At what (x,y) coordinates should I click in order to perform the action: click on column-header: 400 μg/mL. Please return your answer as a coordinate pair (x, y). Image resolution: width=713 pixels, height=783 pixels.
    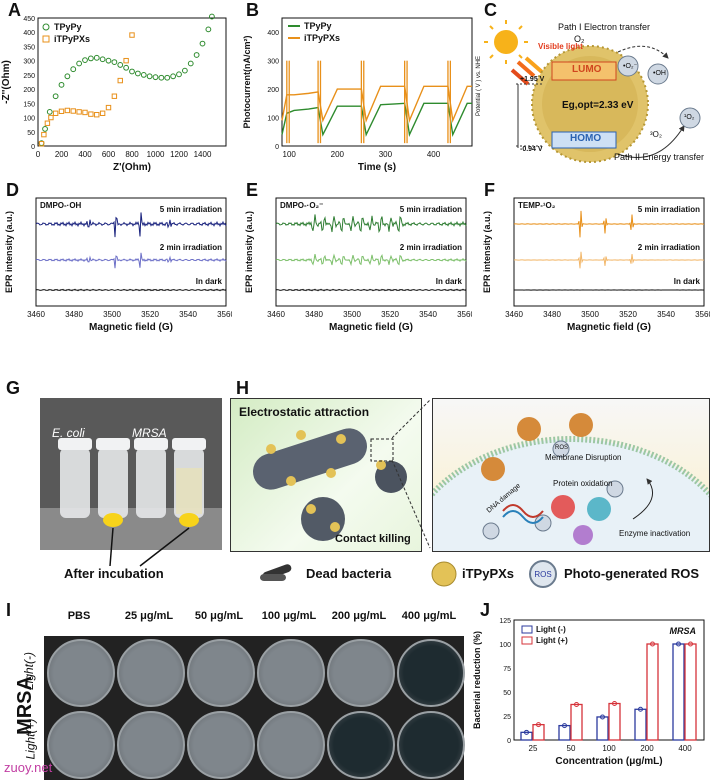
    Looking at the image, I should click on (429, 616).